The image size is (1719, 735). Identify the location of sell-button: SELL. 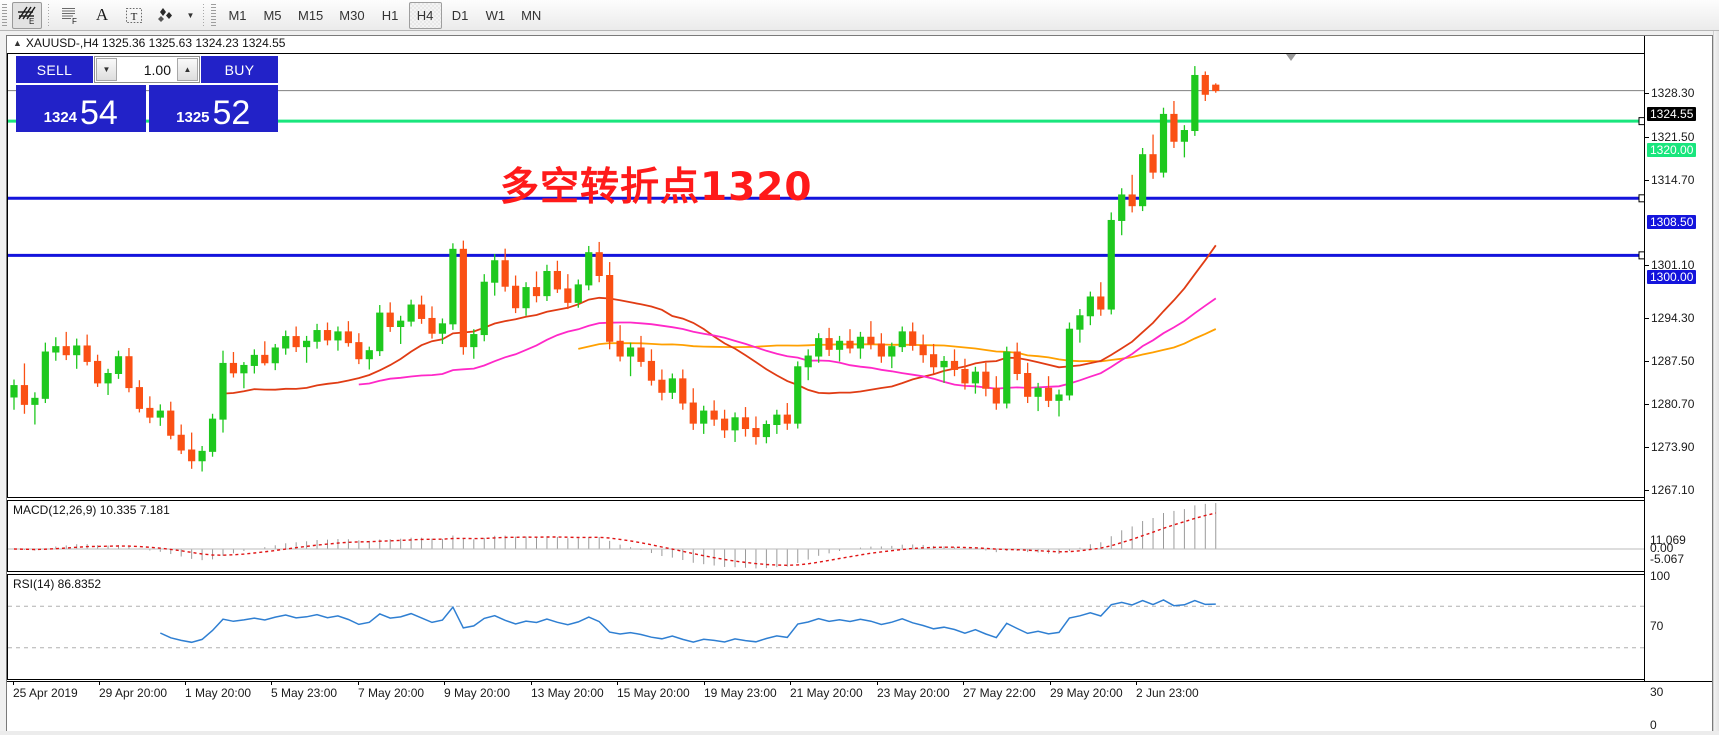
(54, 69).